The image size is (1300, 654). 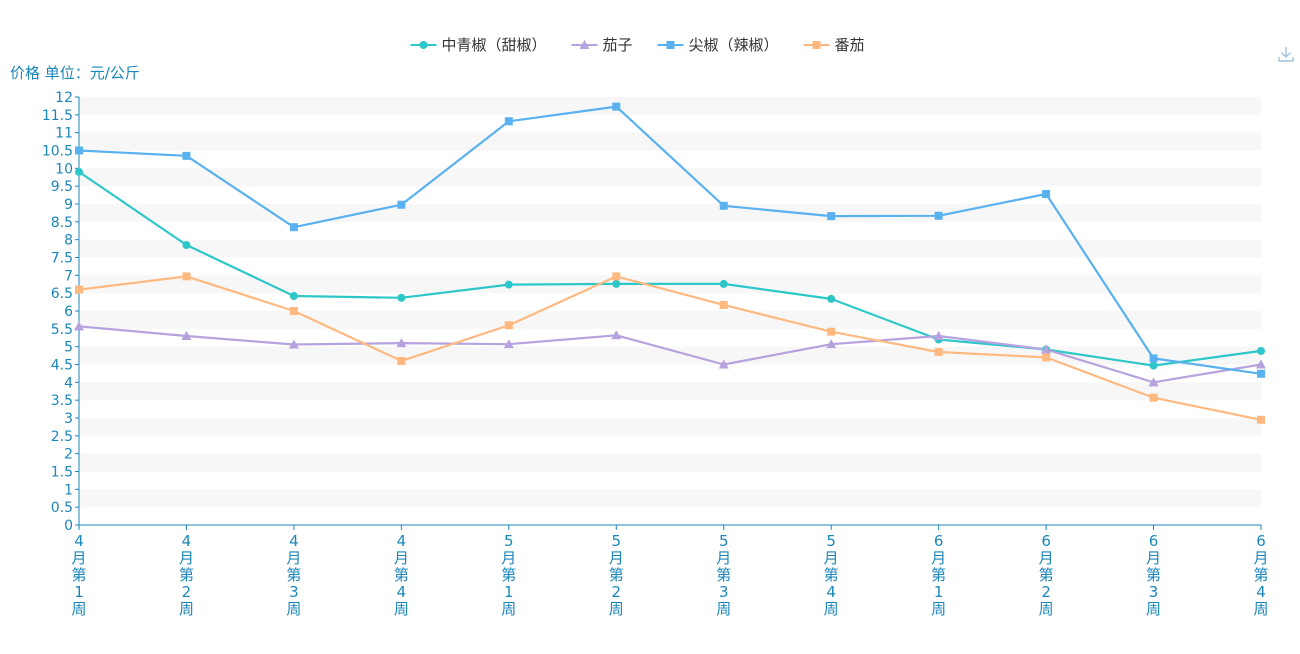 I want to click on y-tick-label: 12, so click(x=64, y=98).